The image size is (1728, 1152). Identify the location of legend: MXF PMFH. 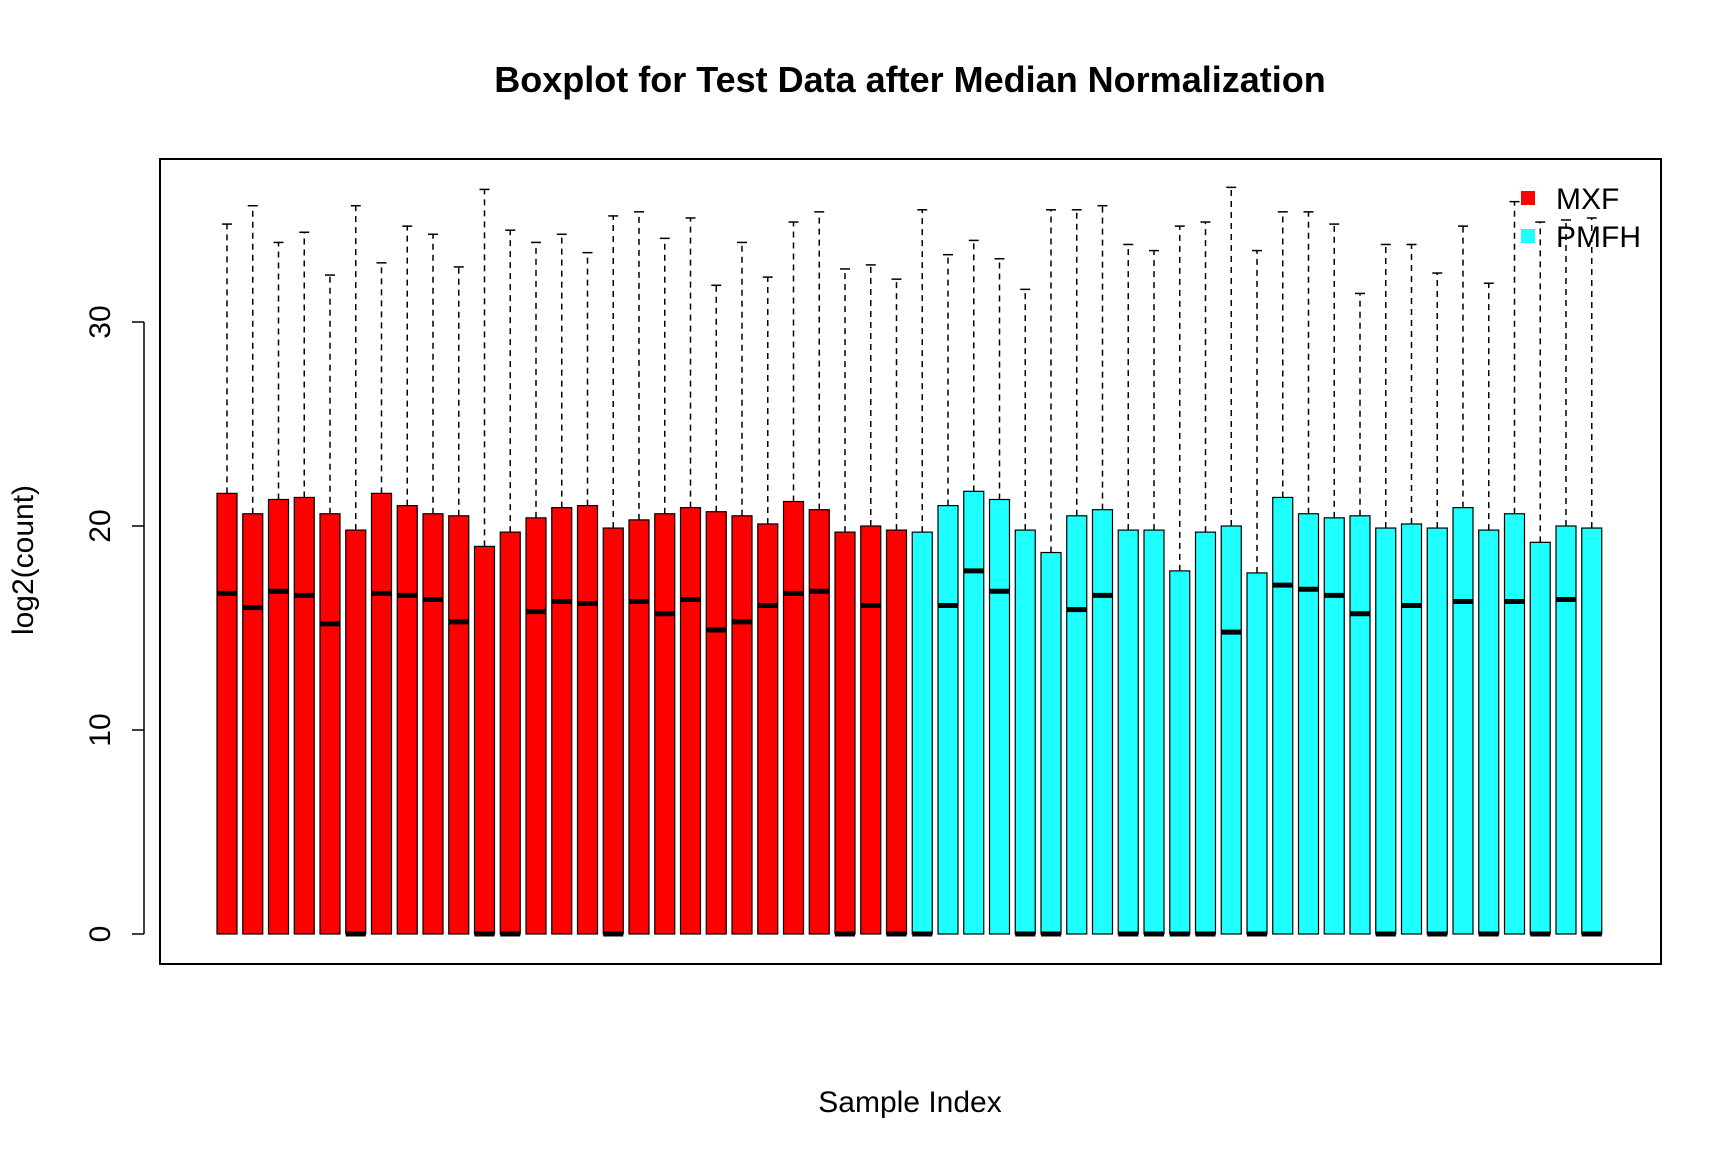
(1581, 218).